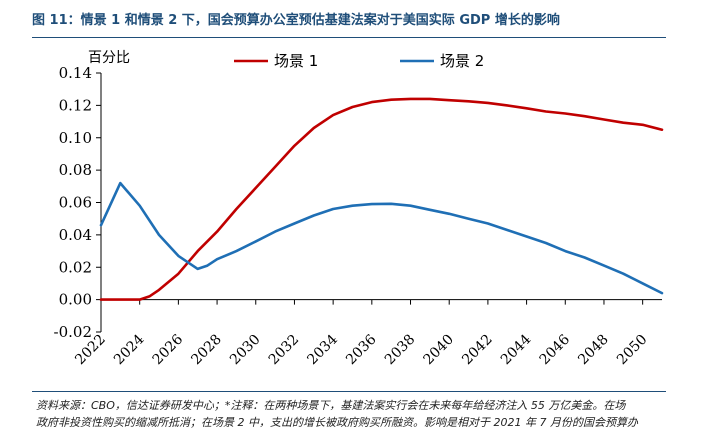 Image resolution: width=707 pixels, height=433 pixels. What do you see at coordinates (75, 105) in the screenshot?
I see `y-tick-label: 0.12` at bounding box center [75, 105].